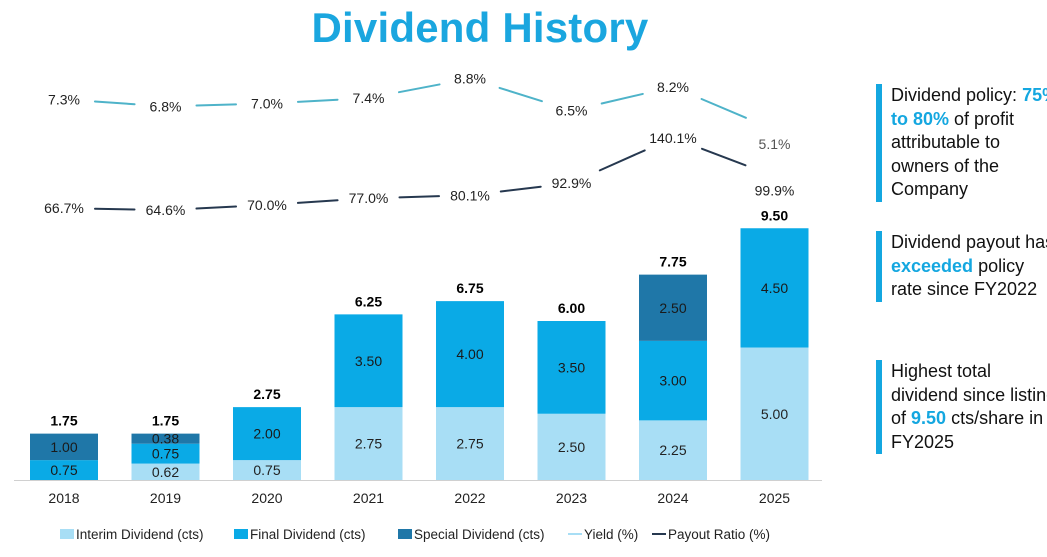  Describe the element at coordinates (964, 277) in the screenshot. I see `payout-note-post: policy rate since FY2022` at that location.